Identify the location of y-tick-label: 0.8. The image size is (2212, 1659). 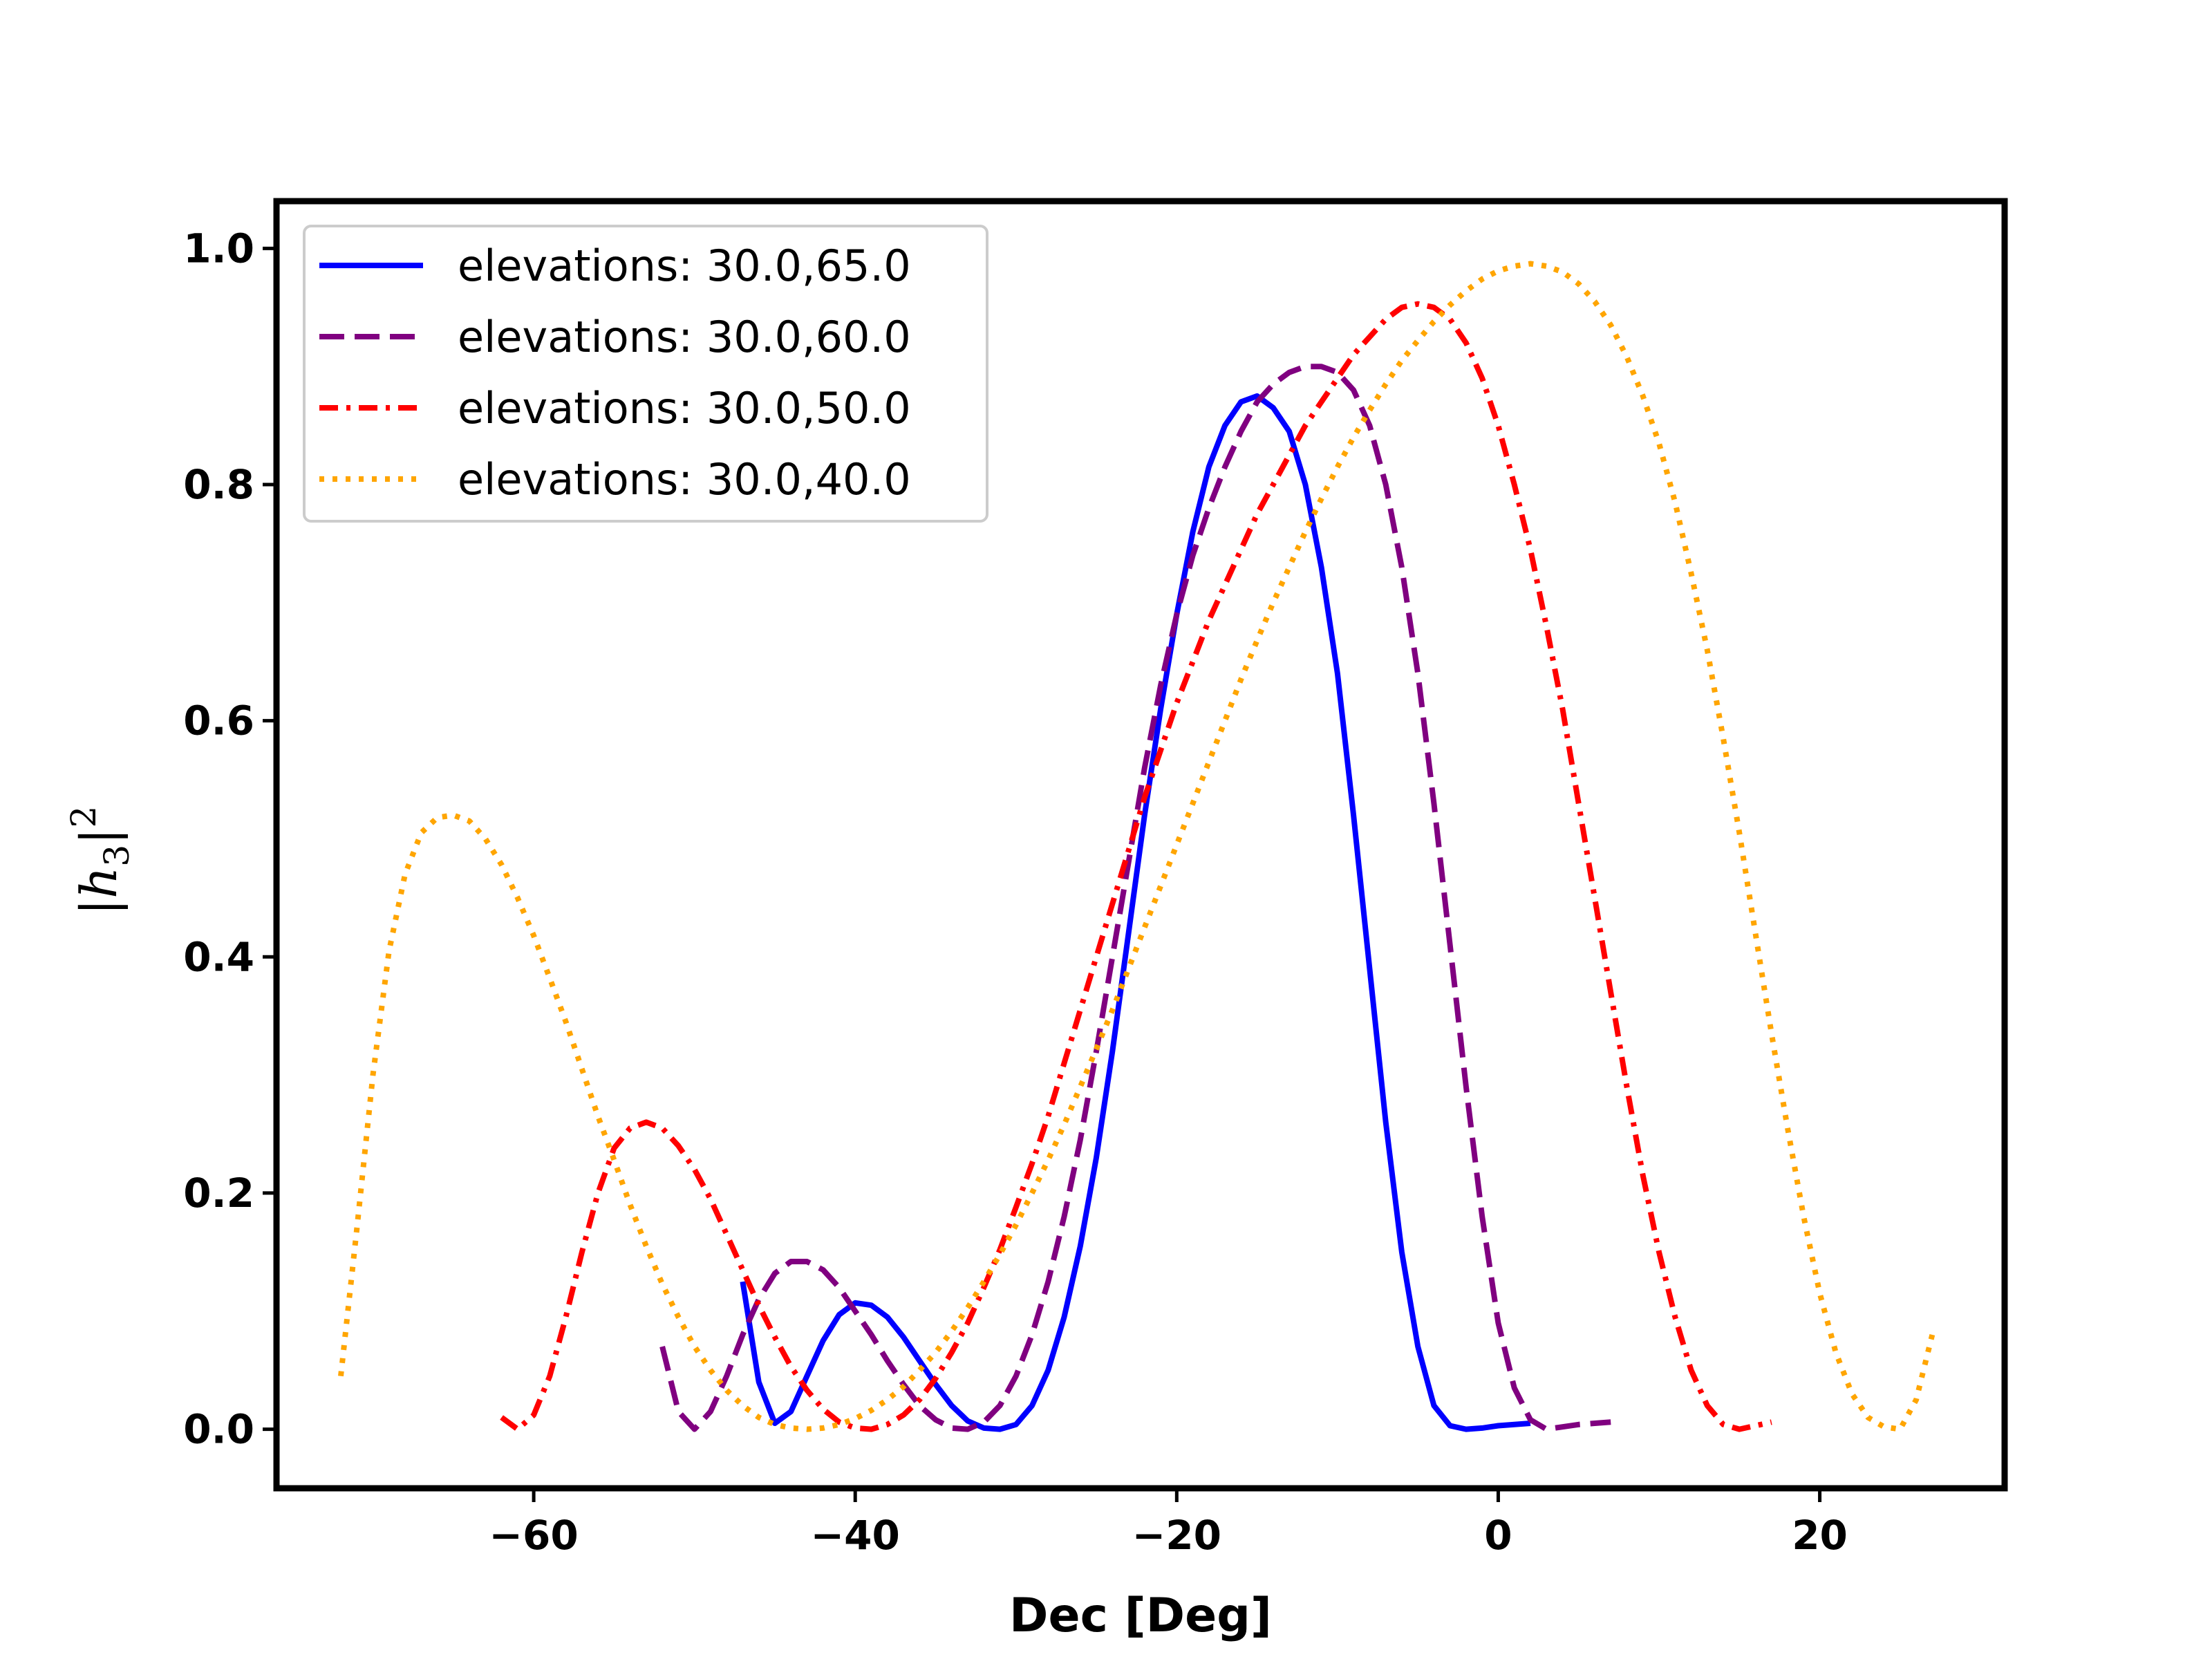
(218, 484).